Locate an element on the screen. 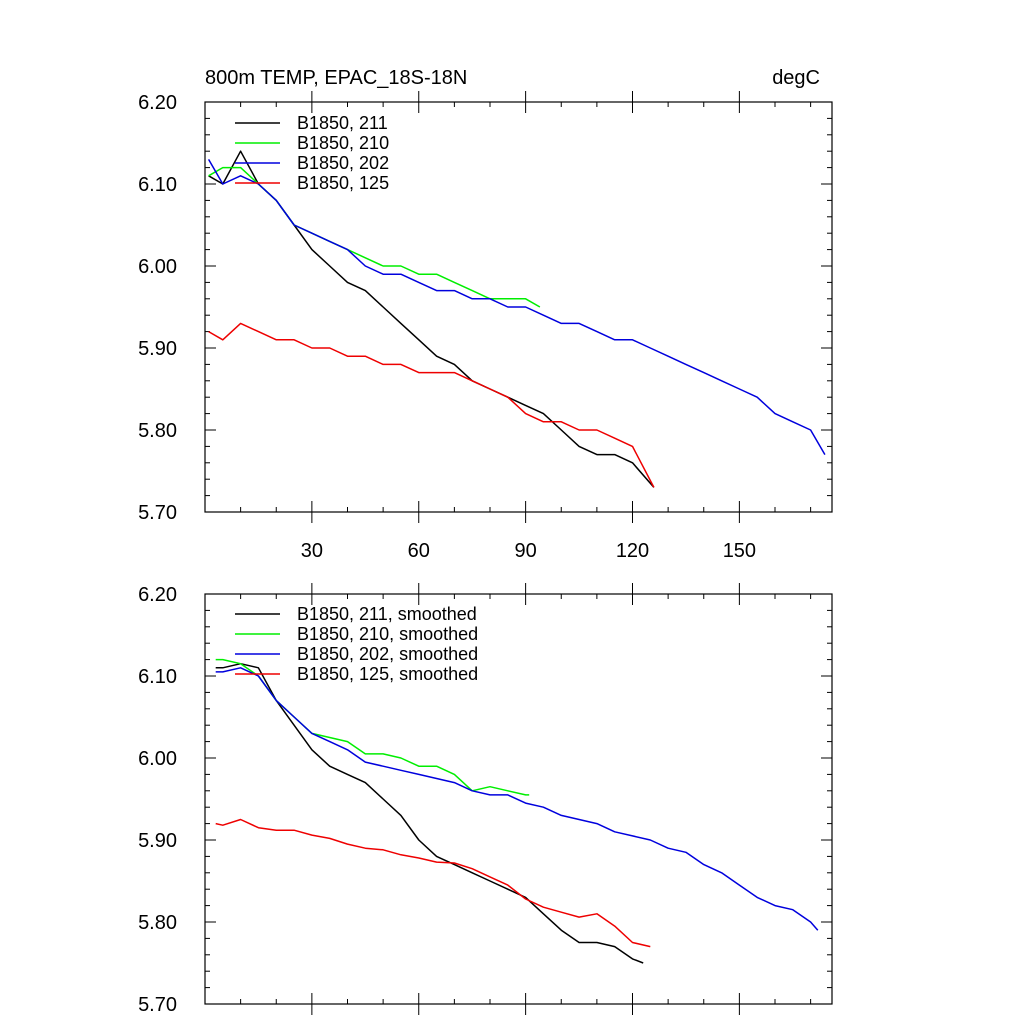 The height and width of the screenshot is (1024, 1024). bottom-ytick-label: 6.20 is located at coordinates (157, 595).